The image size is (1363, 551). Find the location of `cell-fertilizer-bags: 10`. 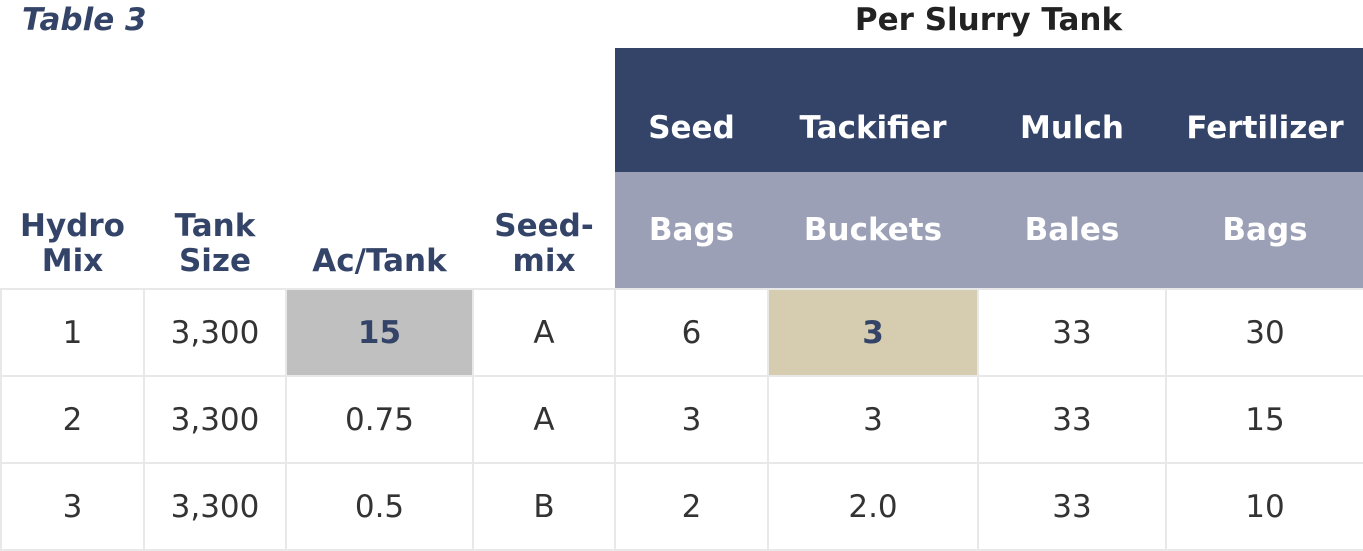

cell-fertilizer-bags: 10 is located at coordinates (1264, 506).